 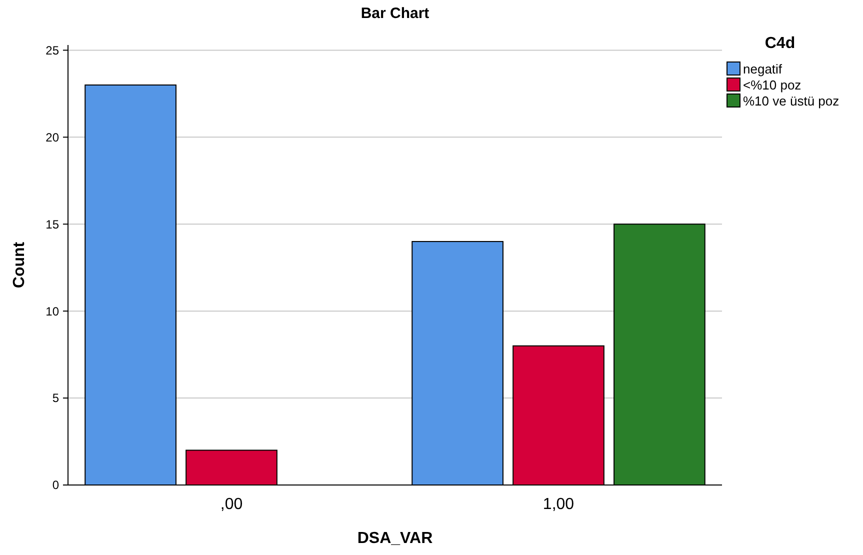 What do you see at coordinates (53, 50) in the screenshot?
I see `y-tick-label: 25` at bounding box center [53, 50].